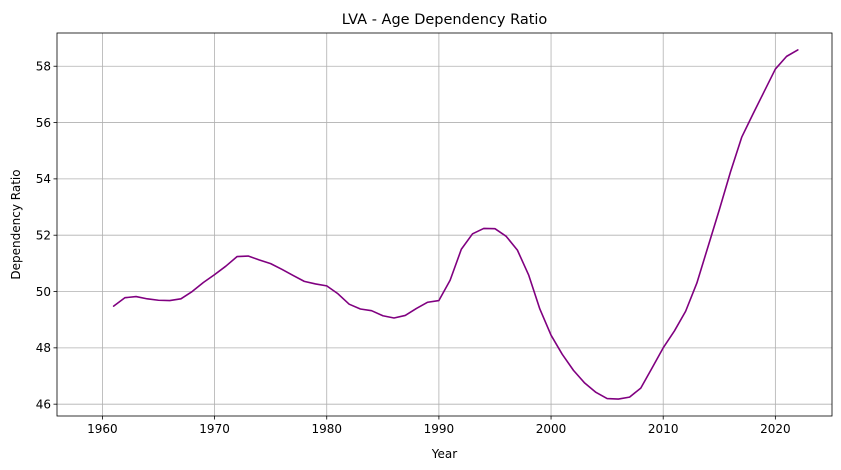 This screenshot has width=841, height=470. Describe the element at coordinates (43, 348) in the screenshot. I see `y-tick-label: 48` at that location.